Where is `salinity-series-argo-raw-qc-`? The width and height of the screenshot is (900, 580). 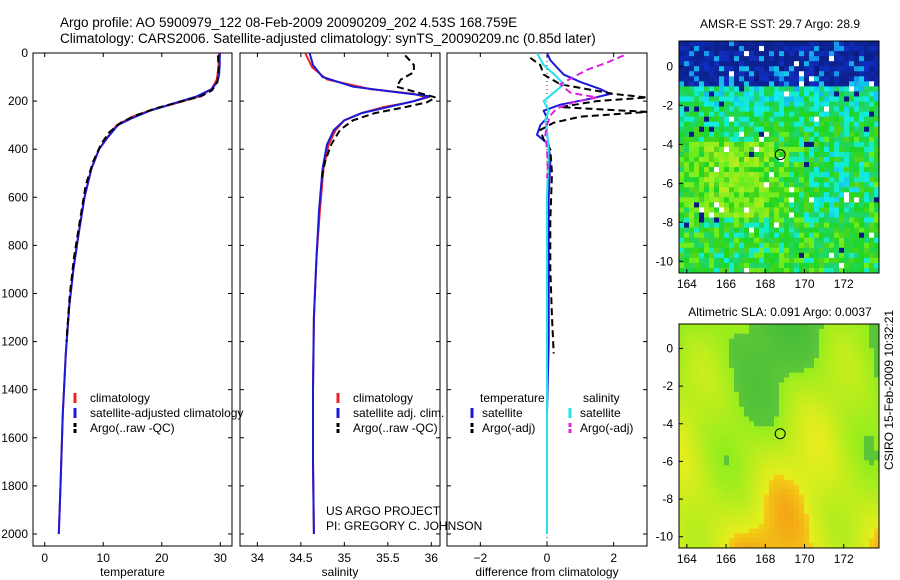
salinity-series-argo-raw-qc- is located at coordinates (379, 116).